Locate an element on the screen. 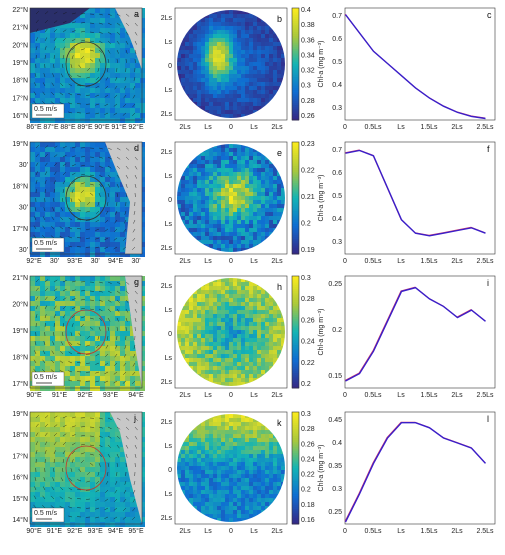 The width and height of the screenshot is (505, 555). profile-fit-line is located at coordinates (415, 192).